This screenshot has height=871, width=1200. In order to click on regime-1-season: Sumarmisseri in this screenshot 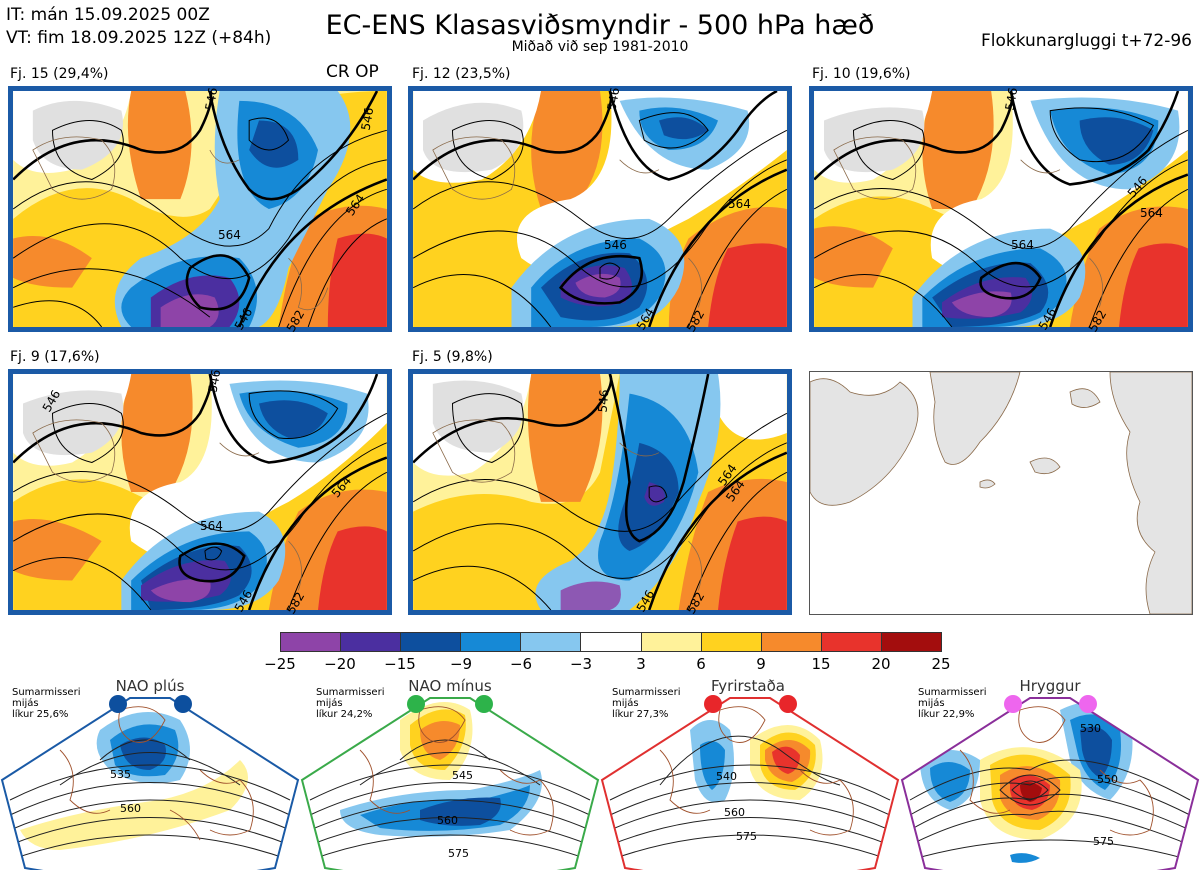, I will do `click(46, 692)`.